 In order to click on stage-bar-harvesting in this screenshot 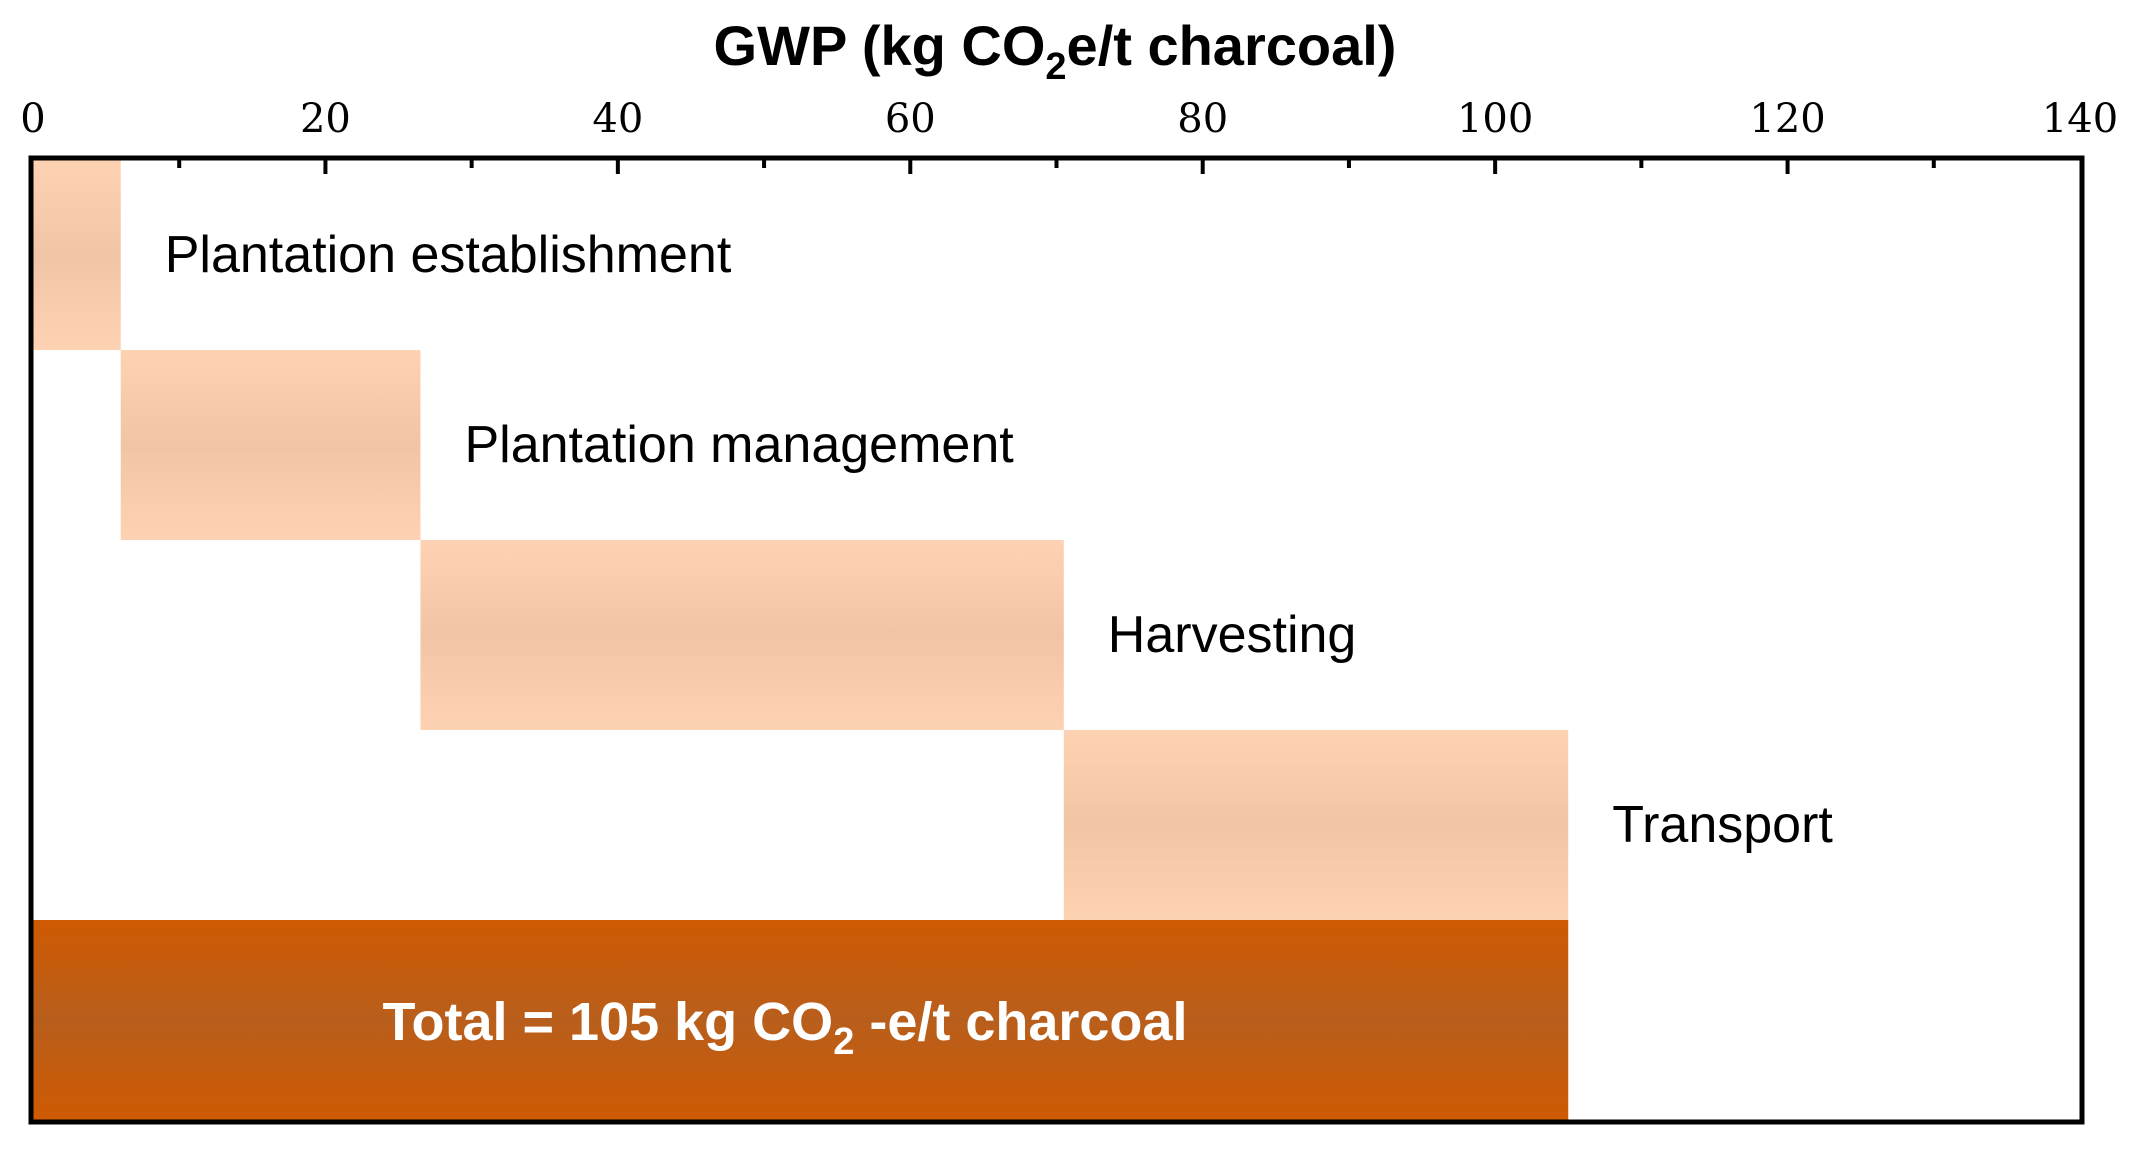, I will do `click(742, 635)`.